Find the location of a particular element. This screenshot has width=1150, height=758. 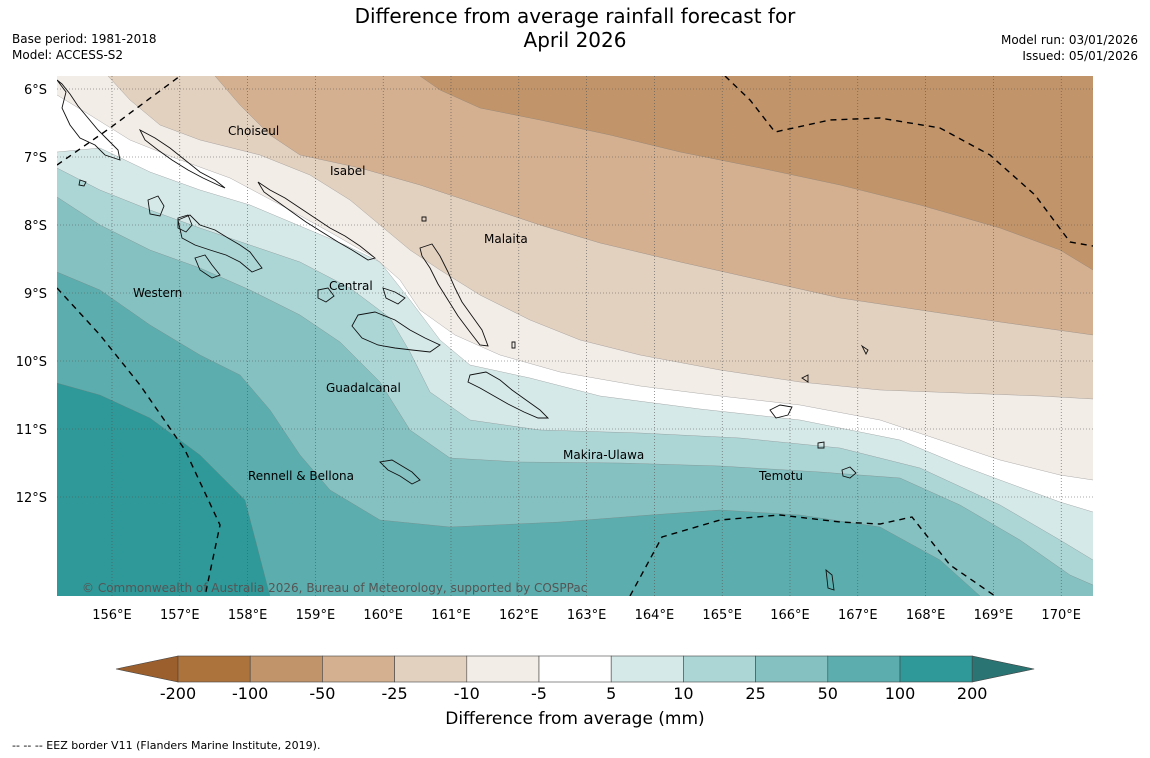

legend-tick-label: 100 is located at coordinates (900, 692).